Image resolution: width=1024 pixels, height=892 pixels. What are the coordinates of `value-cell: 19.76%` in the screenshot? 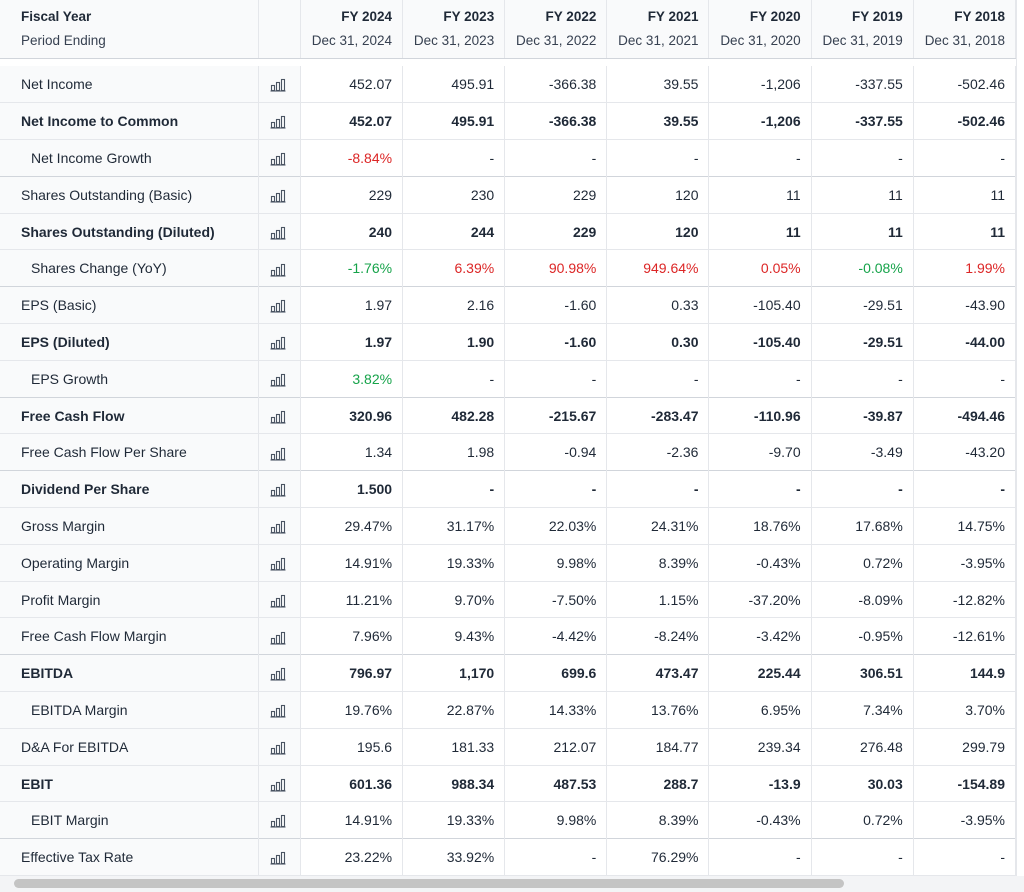 It's located at (352, 710).